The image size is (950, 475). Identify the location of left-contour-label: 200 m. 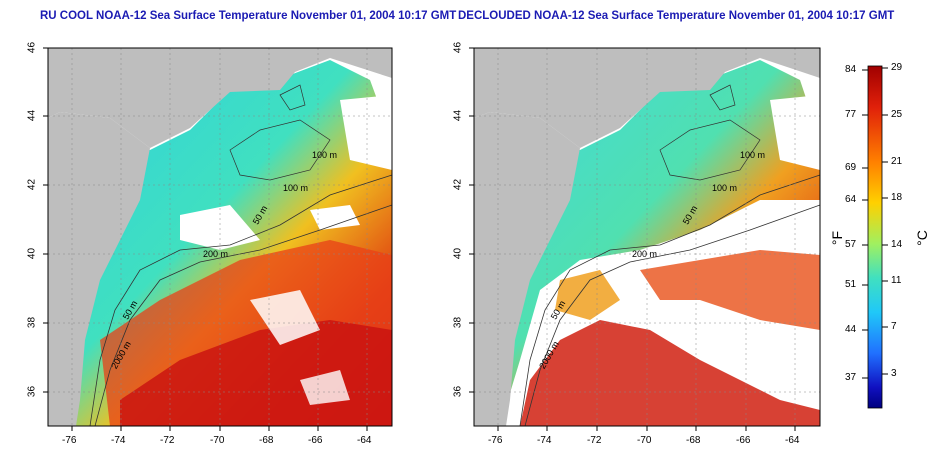
(216, 254).